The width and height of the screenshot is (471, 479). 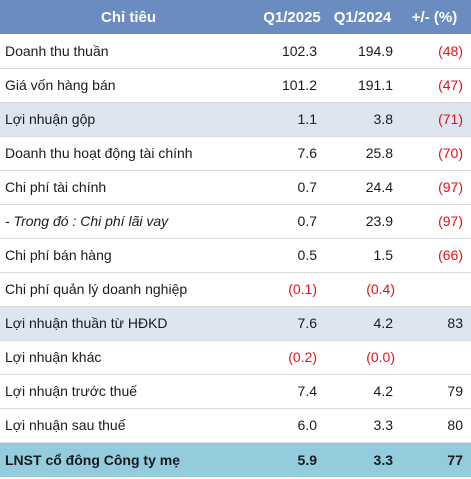 I want to click on row-label: LNST cổ đông Công ty mẹ, so click(x=92, y=459).